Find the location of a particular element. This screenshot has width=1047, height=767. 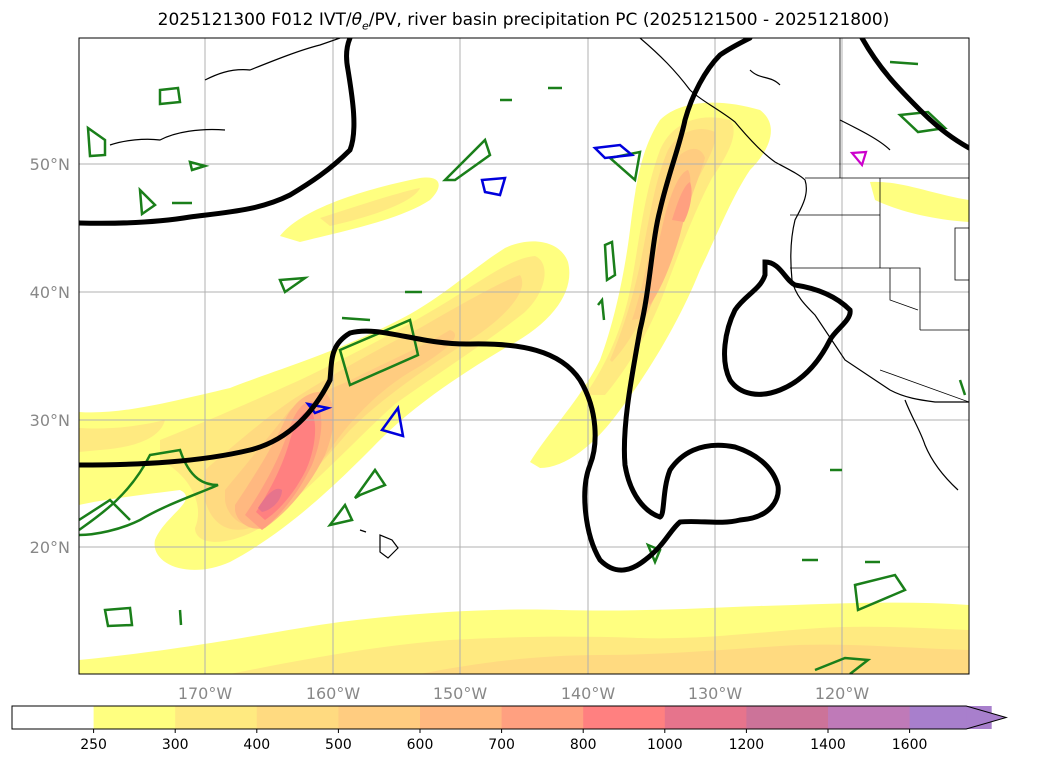

colorbar-tick-label: 1600 is located at coordinates (910, 745).